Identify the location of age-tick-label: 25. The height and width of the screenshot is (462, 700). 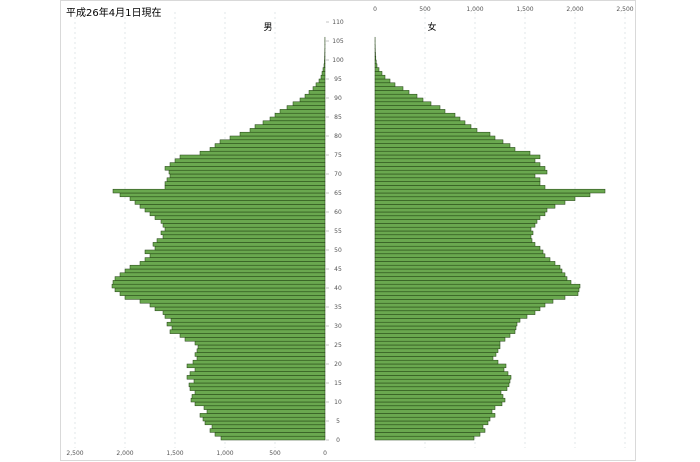
(338, 345).